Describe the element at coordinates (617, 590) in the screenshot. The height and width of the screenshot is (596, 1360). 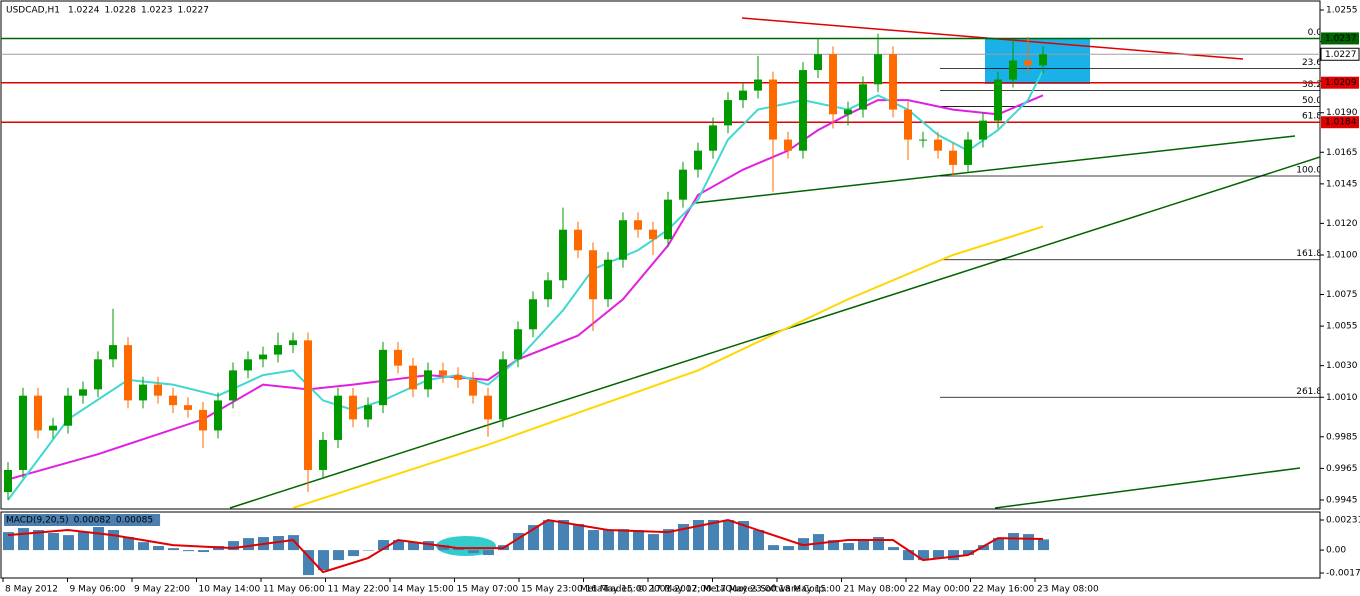
I see `x-tick-label: 16 May 15:00` at that location.